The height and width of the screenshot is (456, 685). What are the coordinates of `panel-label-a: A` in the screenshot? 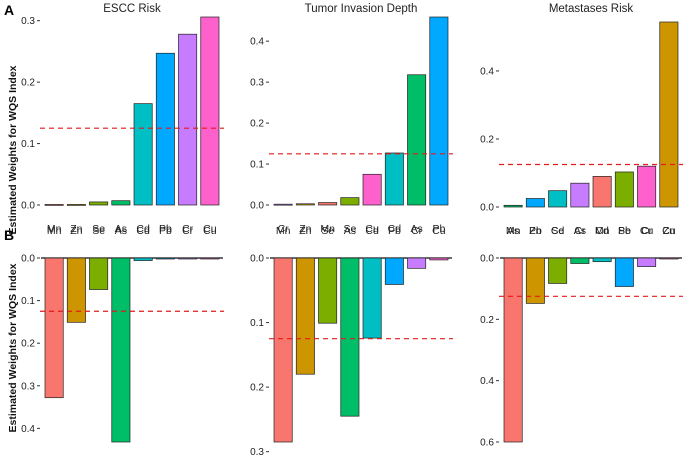 It's located at (9, 10).